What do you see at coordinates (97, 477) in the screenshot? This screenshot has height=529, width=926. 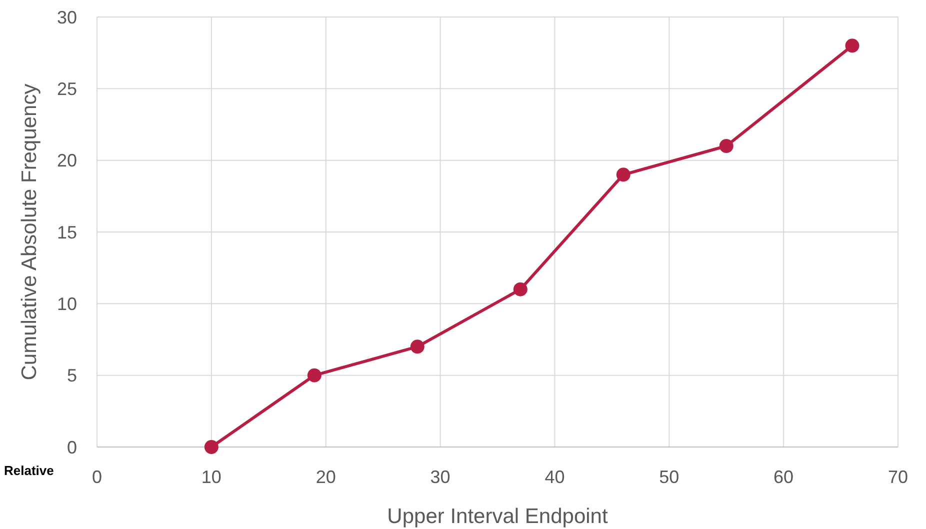 I see `x-tick-label: 0` at bounding box center [97, 477].